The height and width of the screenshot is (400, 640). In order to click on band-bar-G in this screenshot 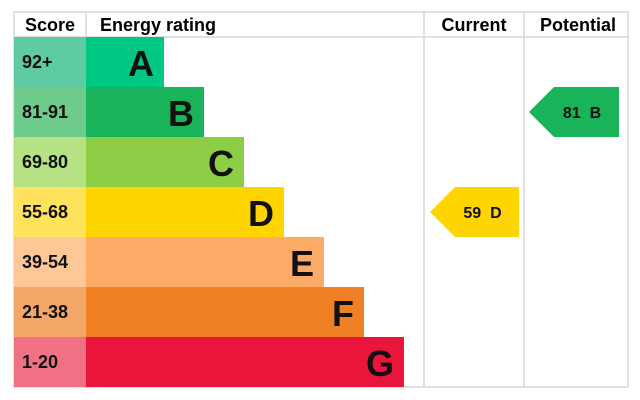, I will do `click(245, 362)`.